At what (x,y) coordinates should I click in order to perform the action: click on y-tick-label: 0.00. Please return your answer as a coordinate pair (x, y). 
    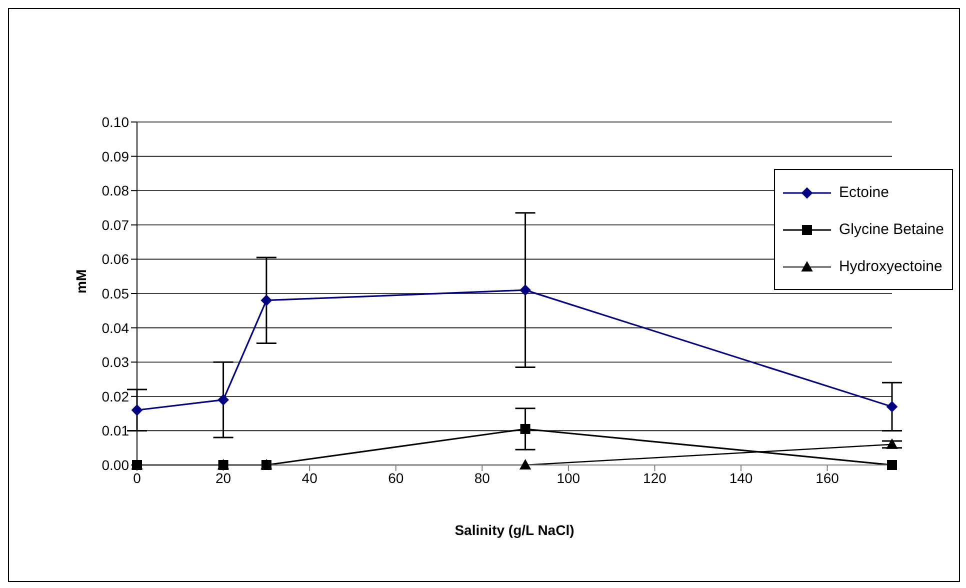
    Looking at the image, I should click on (116, 464).